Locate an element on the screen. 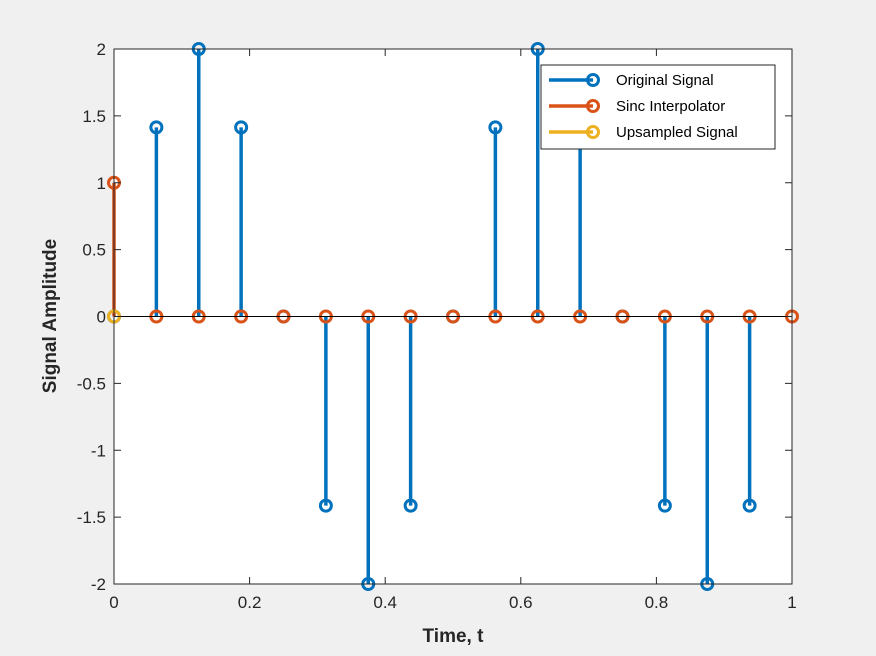  y-tick-label: -2 is located at coordinates (98, 584).